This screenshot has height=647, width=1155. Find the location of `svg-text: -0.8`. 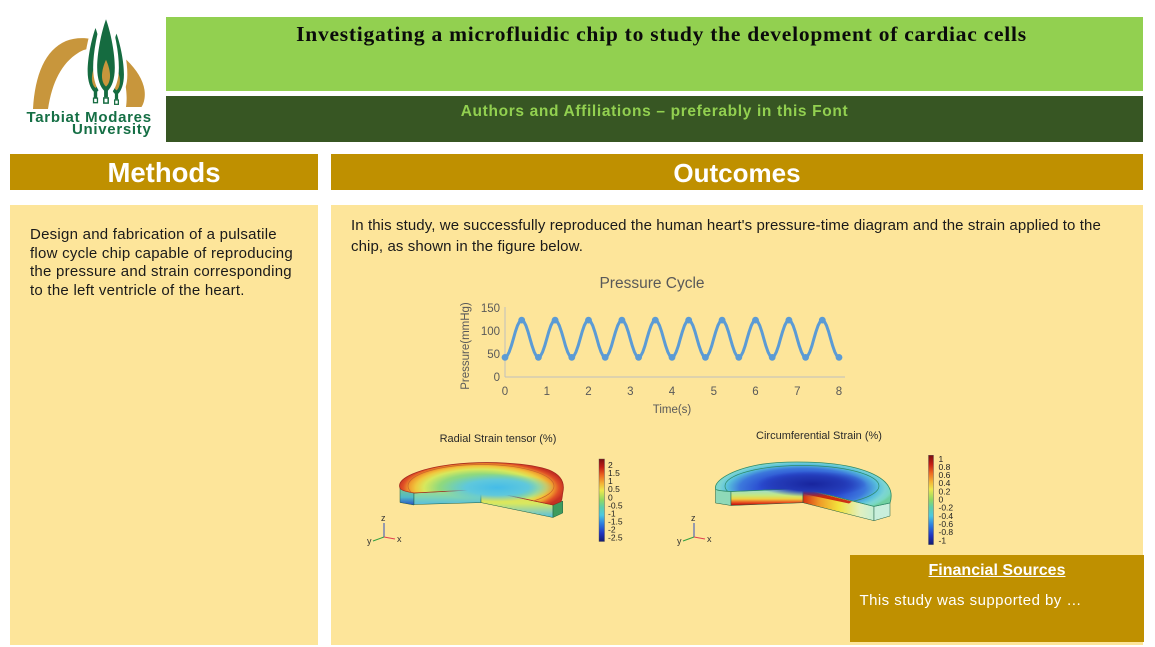

svg-text: -0.8 is located at coordinates (946, 532).